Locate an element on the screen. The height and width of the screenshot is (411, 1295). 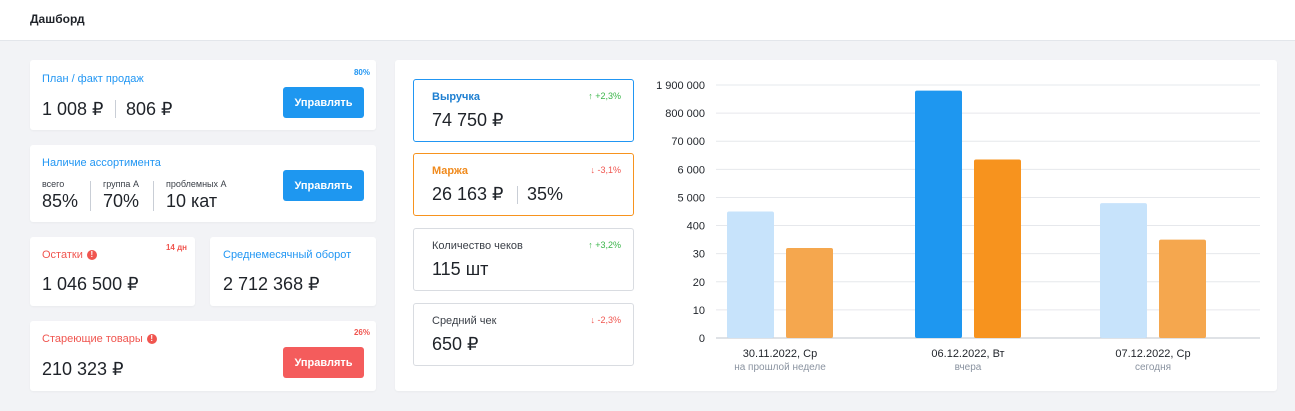
metric-margin: Маржа ↓ -3,1% 26 163 ₽ 35% is located at coordinates (523, 184).